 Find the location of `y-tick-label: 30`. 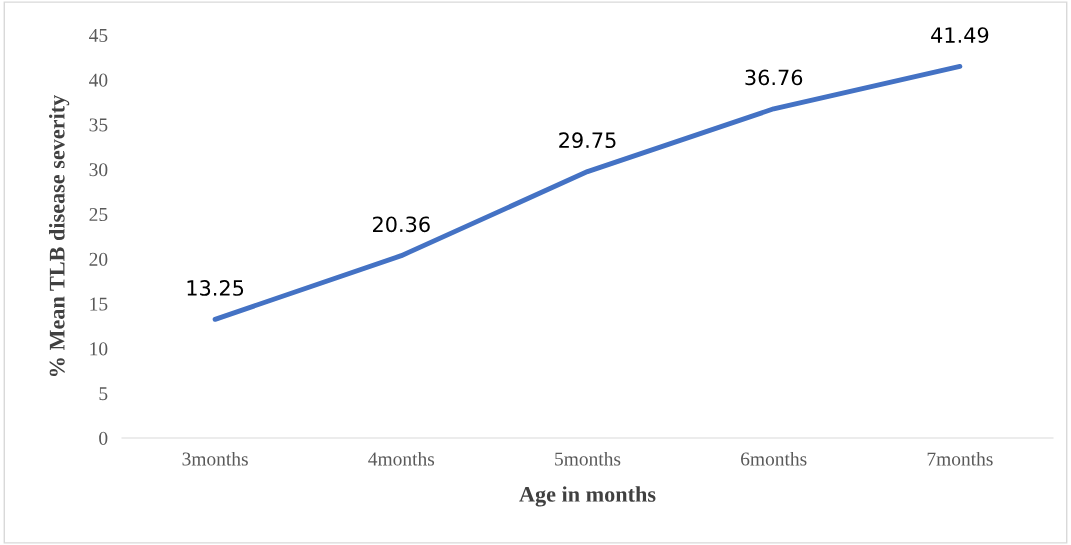

y-tick-label: 30 is located at coordinates (98, 170).